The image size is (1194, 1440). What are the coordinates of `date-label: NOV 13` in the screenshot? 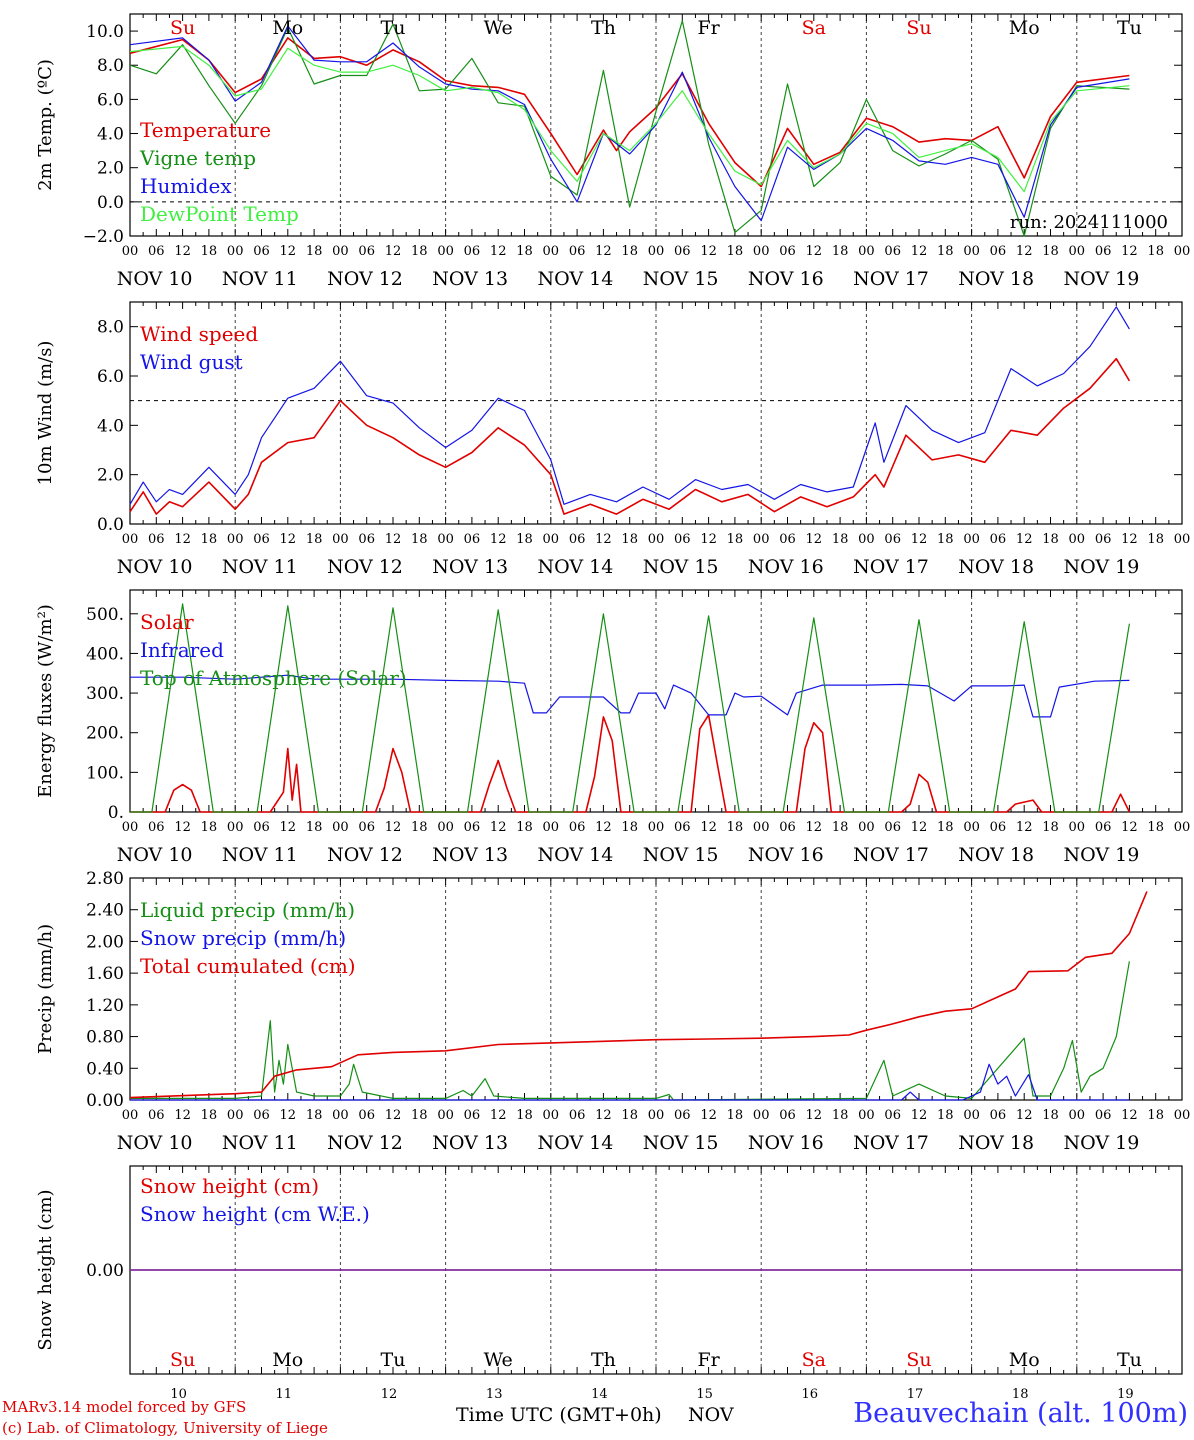 It's located at (470, 1143).